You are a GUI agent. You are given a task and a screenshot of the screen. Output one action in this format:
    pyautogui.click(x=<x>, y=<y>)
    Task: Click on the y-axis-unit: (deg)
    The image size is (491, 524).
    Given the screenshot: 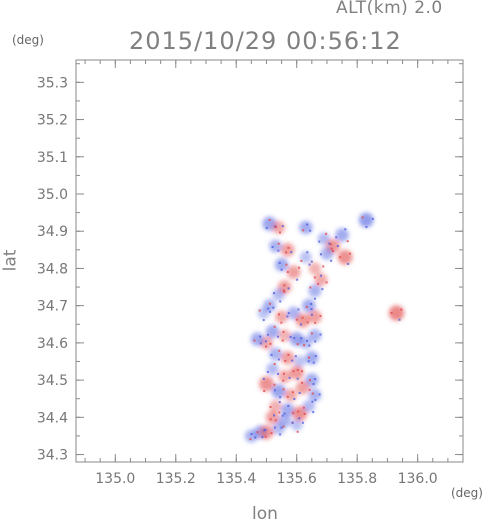 What is the action you would take?
    pyautogui.click(x=28, y=40)
    